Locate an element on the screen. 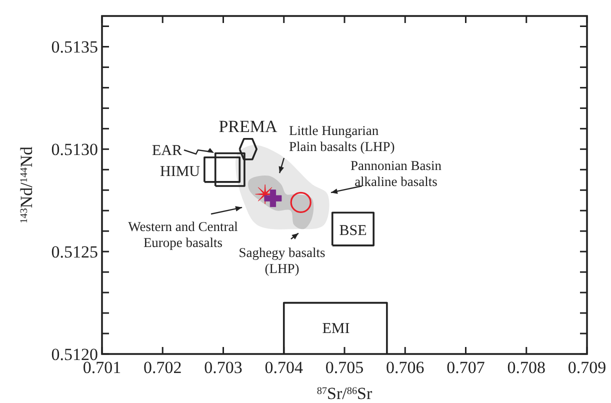  annotation: HIMU is located at coordinates (180, 172).